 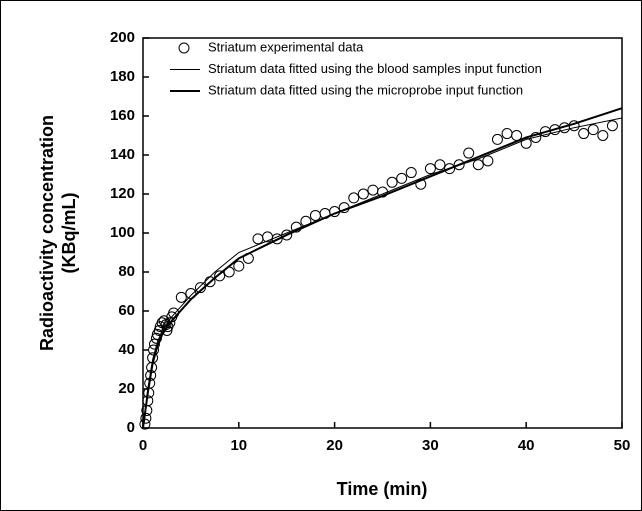 I want to click on legend-label: Striatum experimental data, so click(x=286, y=46).